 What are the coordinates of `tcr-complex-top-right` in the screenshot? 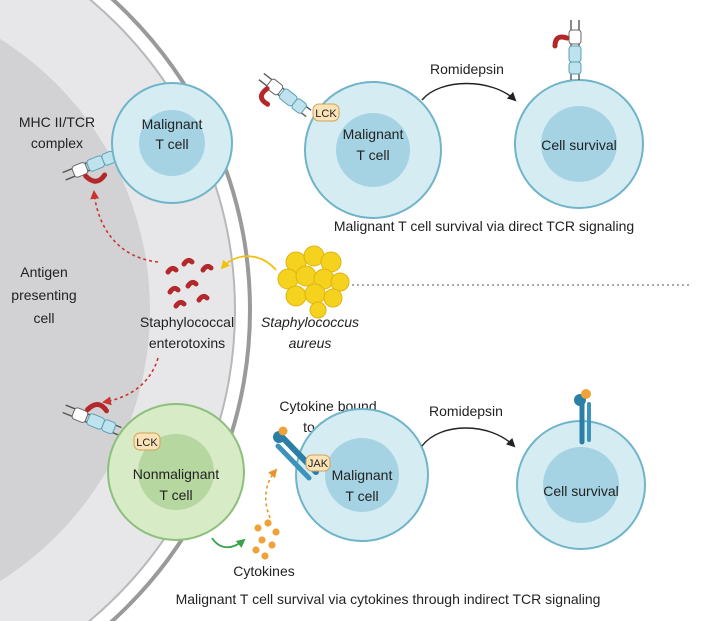 It's located at (567, 50).